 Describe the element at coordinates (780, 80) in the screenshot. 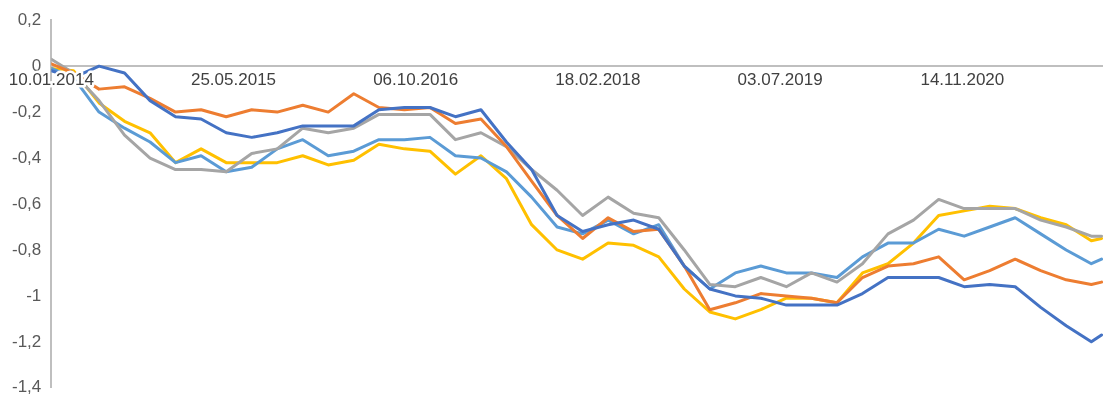

I see `x-tick-label: 03.07.2019` at that location.